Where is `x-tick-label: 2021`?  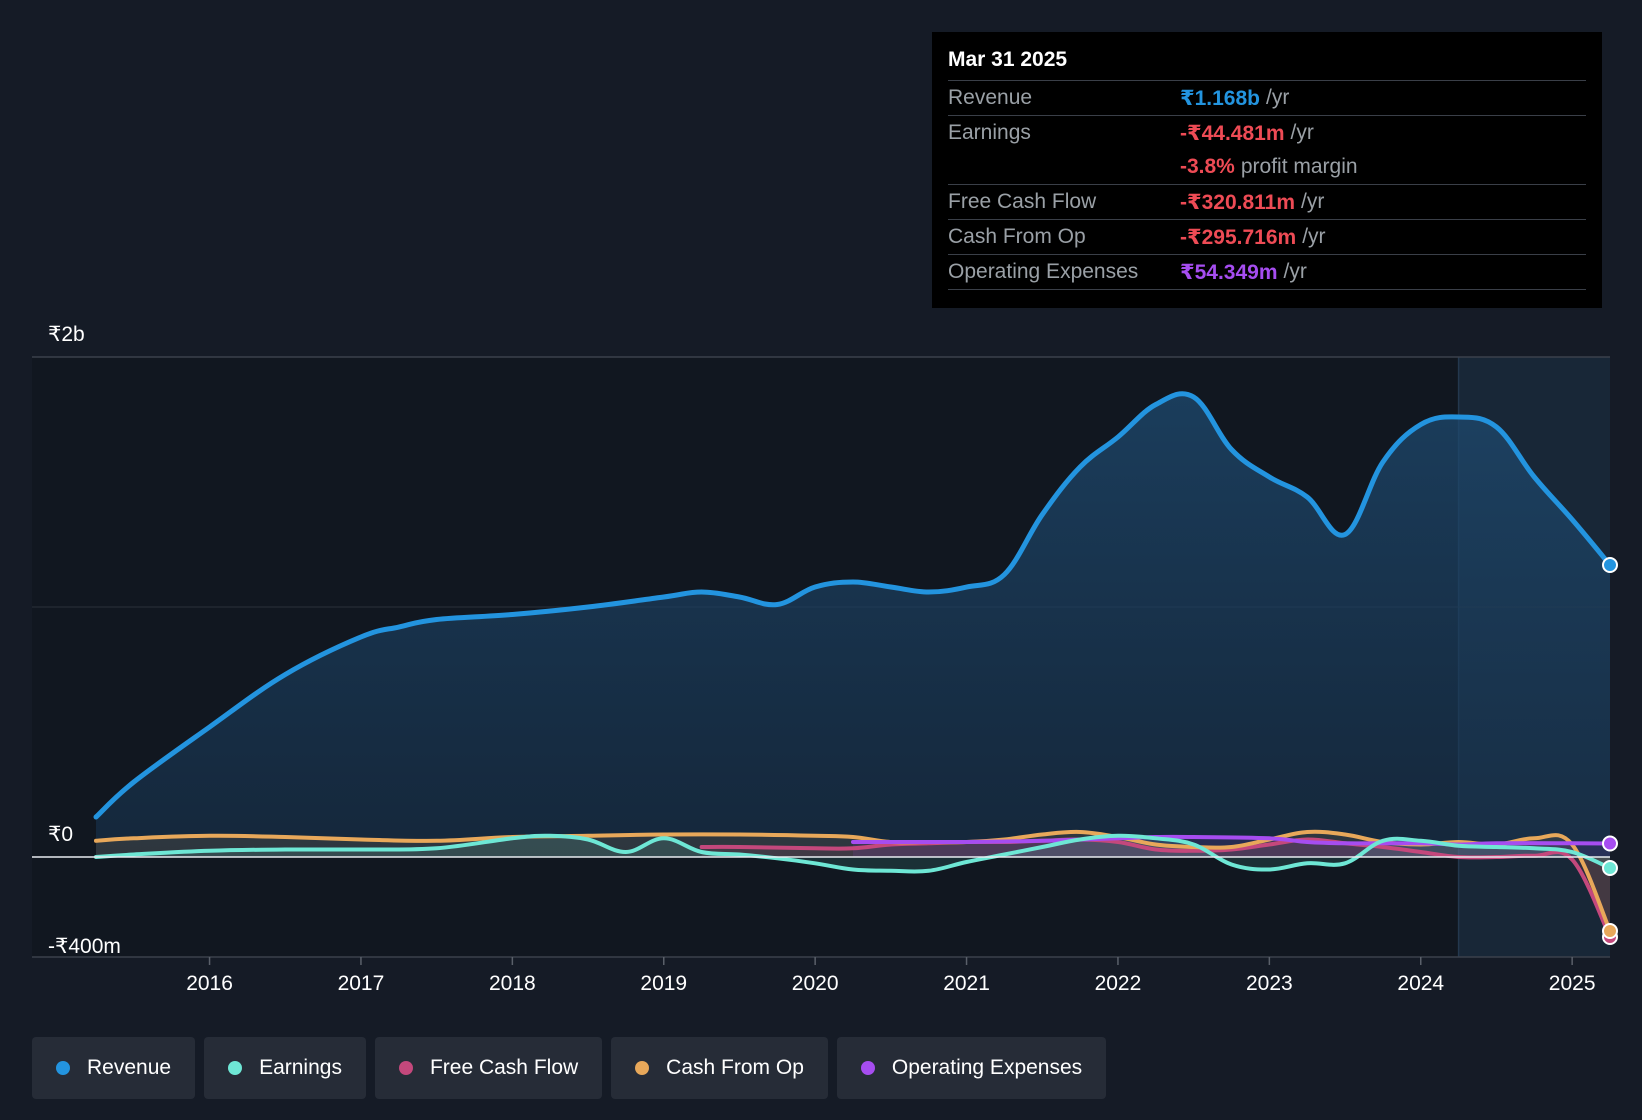
x-tick-label: 2021 is located at coordinates (966, 983).